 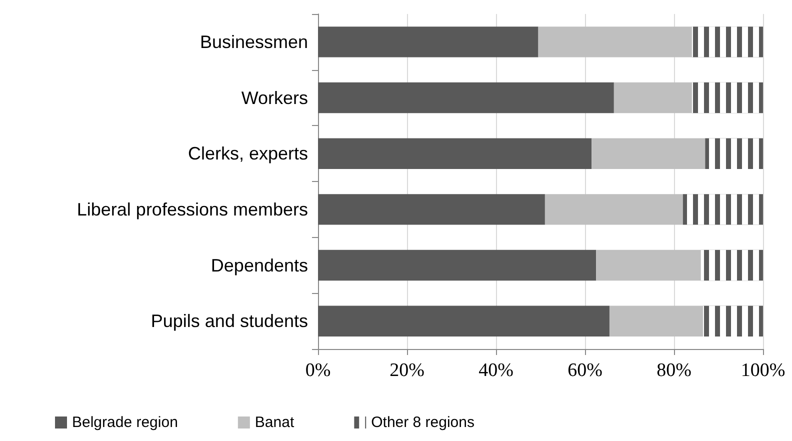 What do you see at coordinates (274, 98) in the screenshot?
I see `y-tick-label: Workers` at bounding box center [274, 98].